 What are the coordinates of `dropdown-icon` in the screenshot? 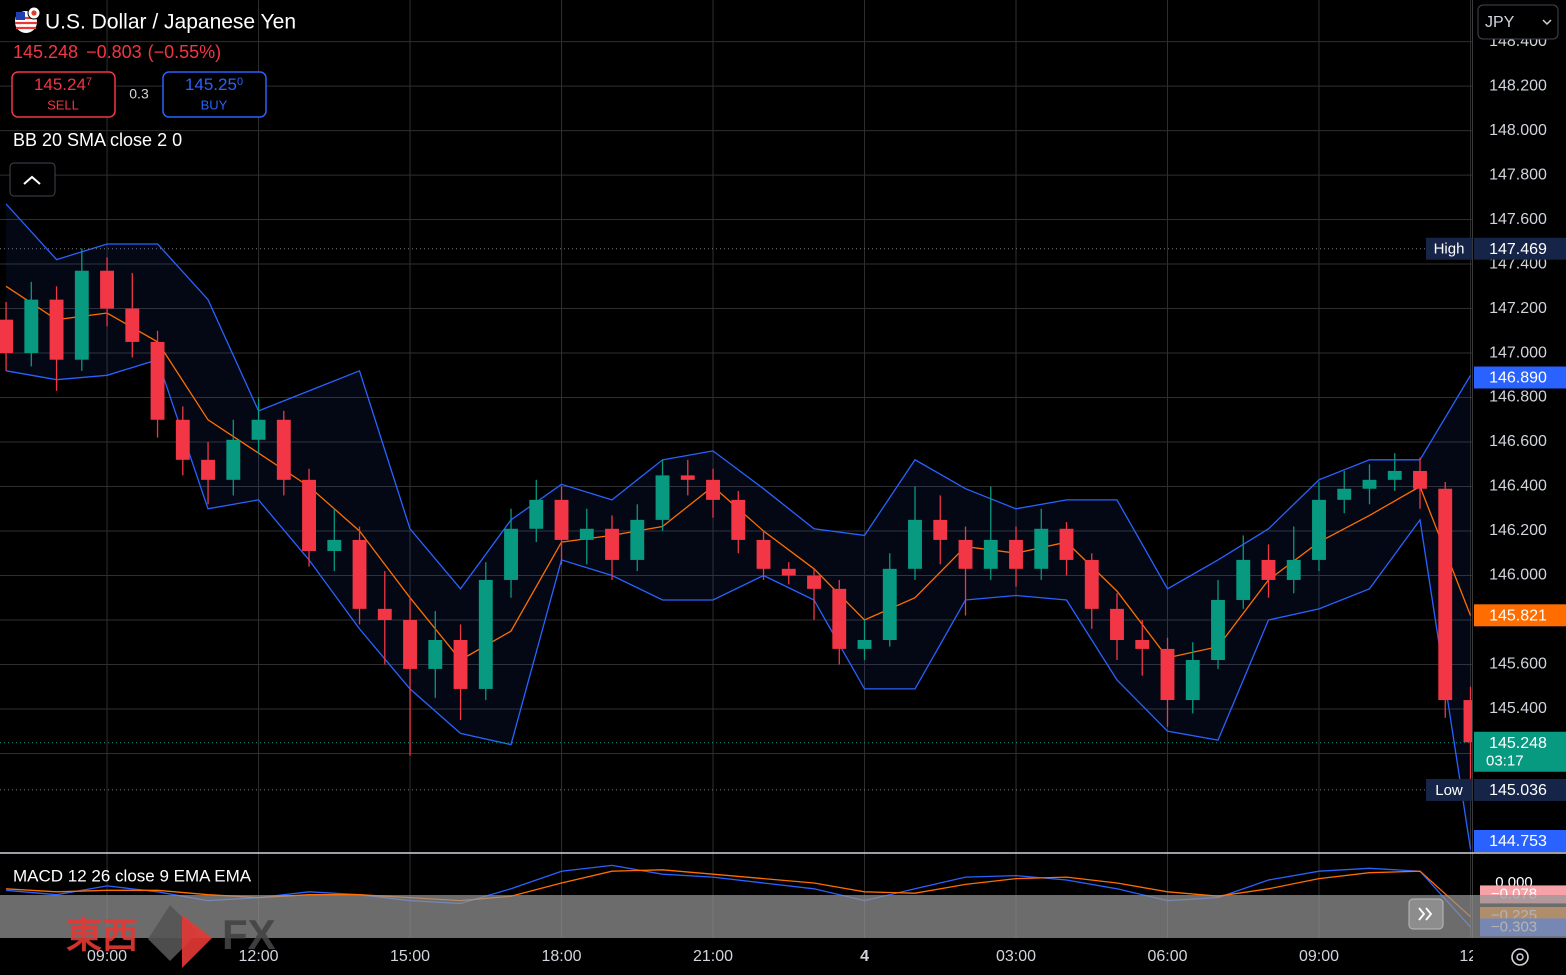 It's located at (1547, 22).